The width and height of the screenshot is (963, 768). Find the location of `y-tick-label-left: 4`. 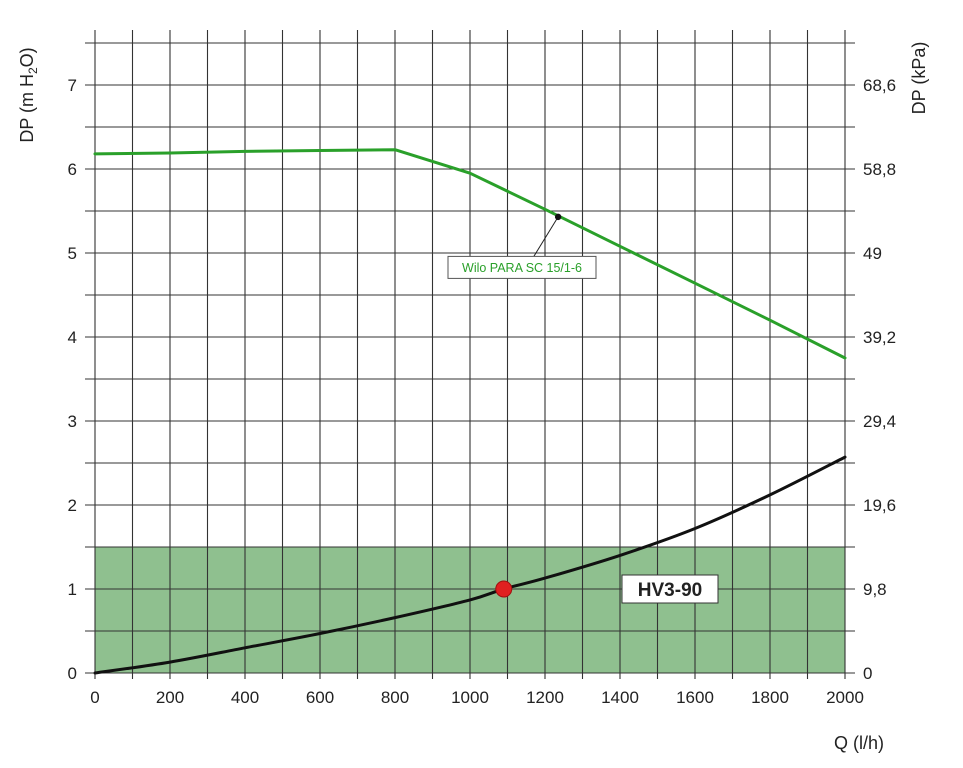

y-tick-label-left: 4 is located at coordinates (72, 337).